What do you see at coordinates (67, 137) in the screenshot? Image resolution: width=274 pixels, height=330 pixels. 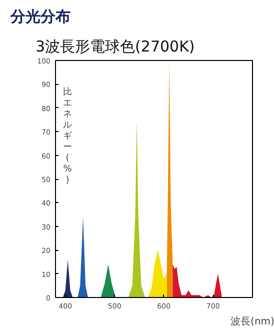 I see `text: 比エネルギー(%)` at bounding box center [67, 137].